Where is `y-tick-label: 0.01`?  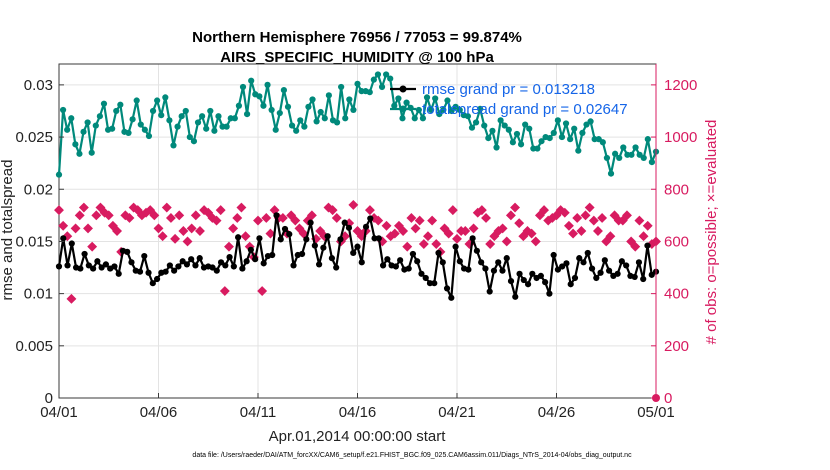 y-tick-label: 0.01 is located at coordinates (38, 294).